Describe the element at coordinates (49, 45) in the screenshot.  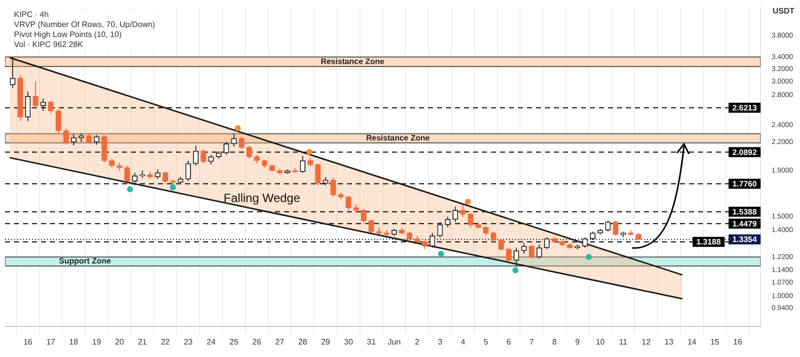
I see `annotation: Vol · KIPC 962.28K` at that location.